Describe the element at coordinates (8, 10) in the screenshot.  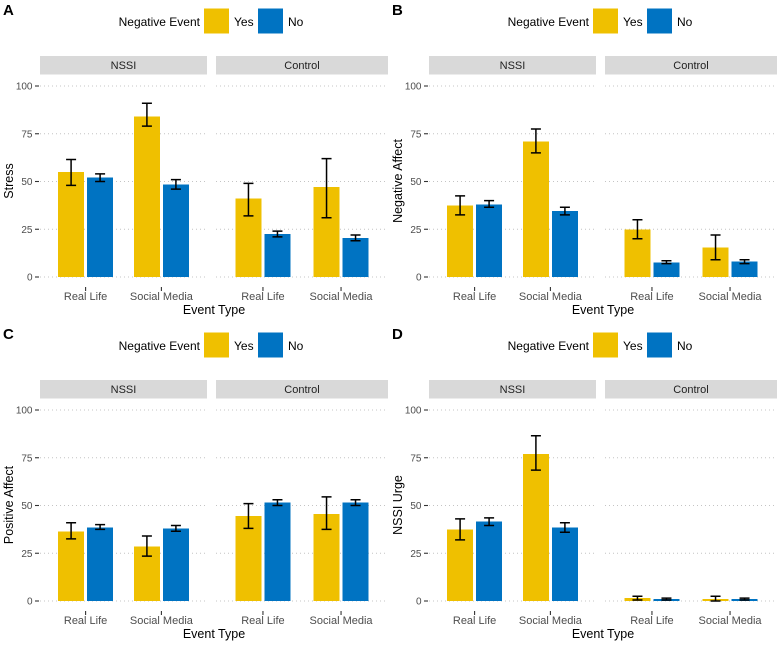
I see `panel-letter: A` at that location.